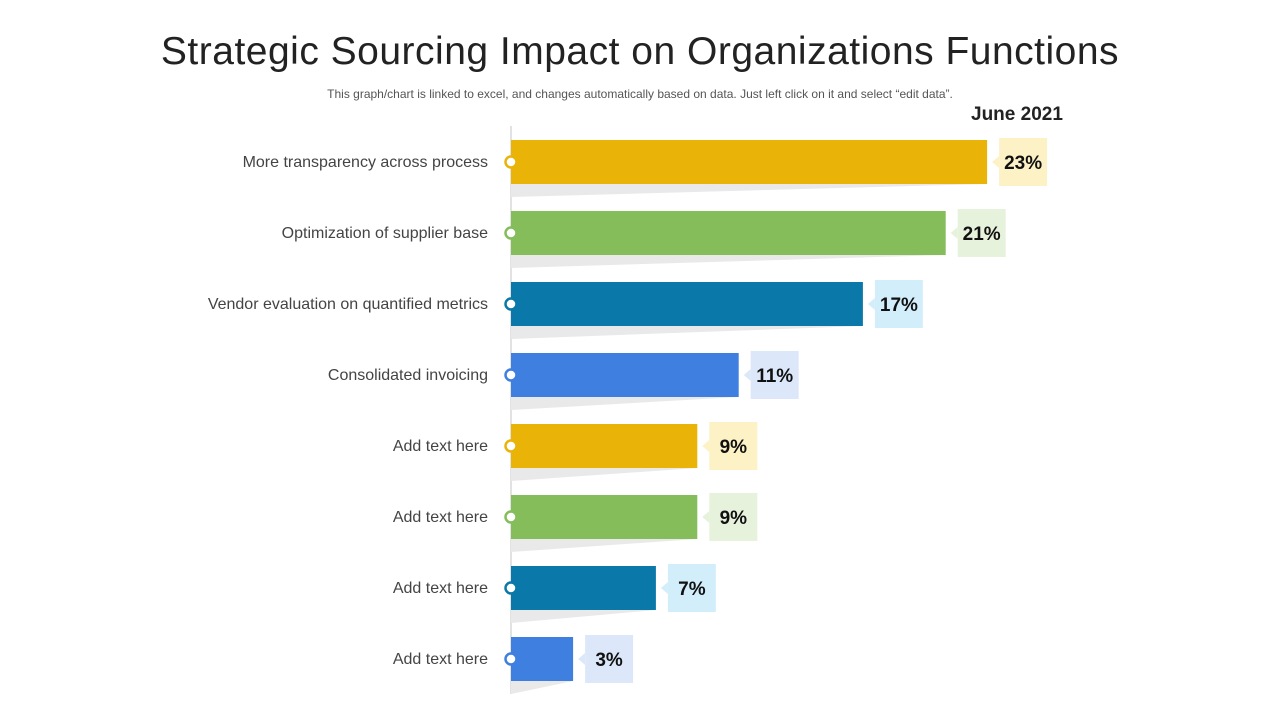 This screenshot has height=720, width=1280. Describe the element at coordinates (408, 375) in the screenshot. I see `category-label: Consolidated invoicing` at that location.